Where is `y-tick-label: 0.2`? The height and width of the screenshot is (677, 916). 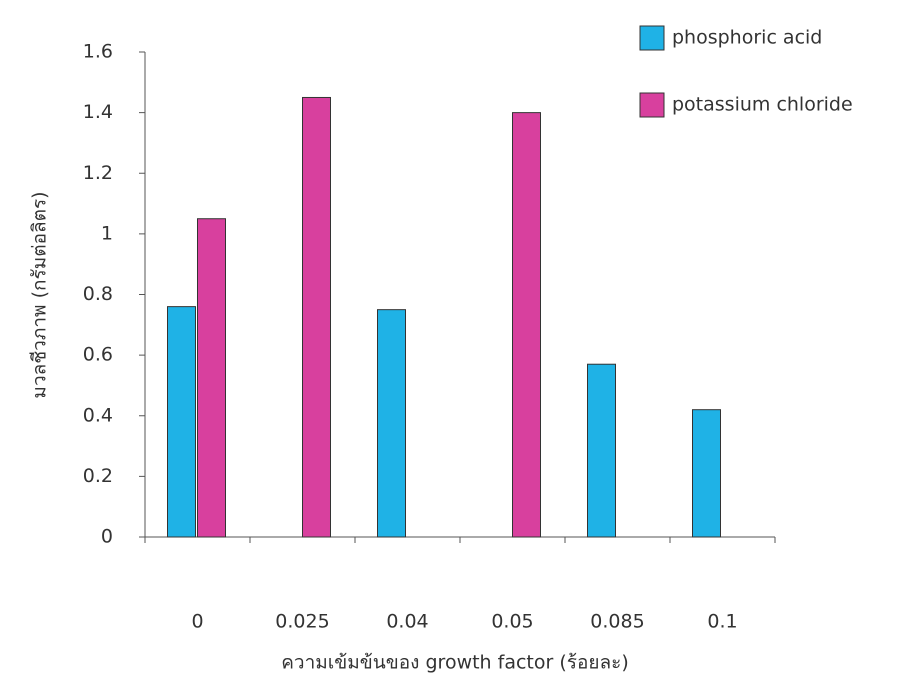
y-tick-label: 0.2 is located at coordinates (98, 476).